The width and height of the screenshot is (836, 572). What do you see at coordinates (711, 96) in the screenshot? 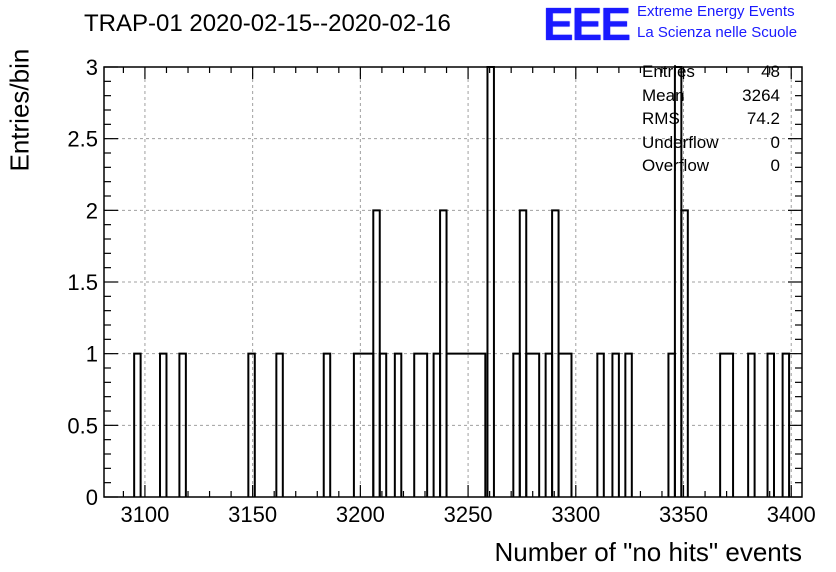
I see `stat-row-mean: Mean 3264` at bounding box center [711, 96].